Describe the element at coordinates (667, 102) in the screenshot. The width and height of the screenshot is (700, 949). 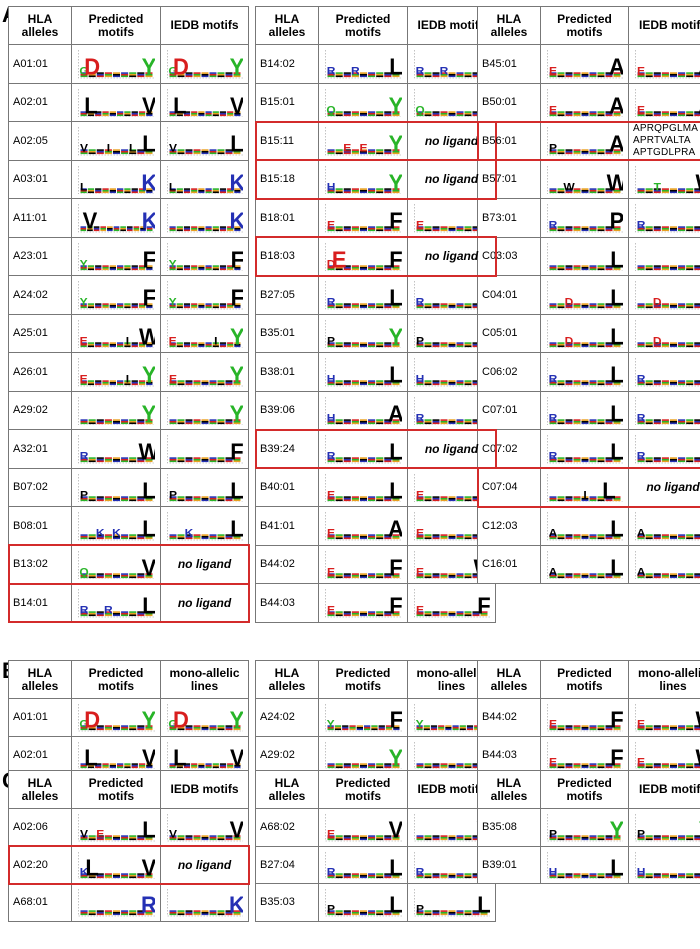
I see `sequence-logo: EA` at that location.